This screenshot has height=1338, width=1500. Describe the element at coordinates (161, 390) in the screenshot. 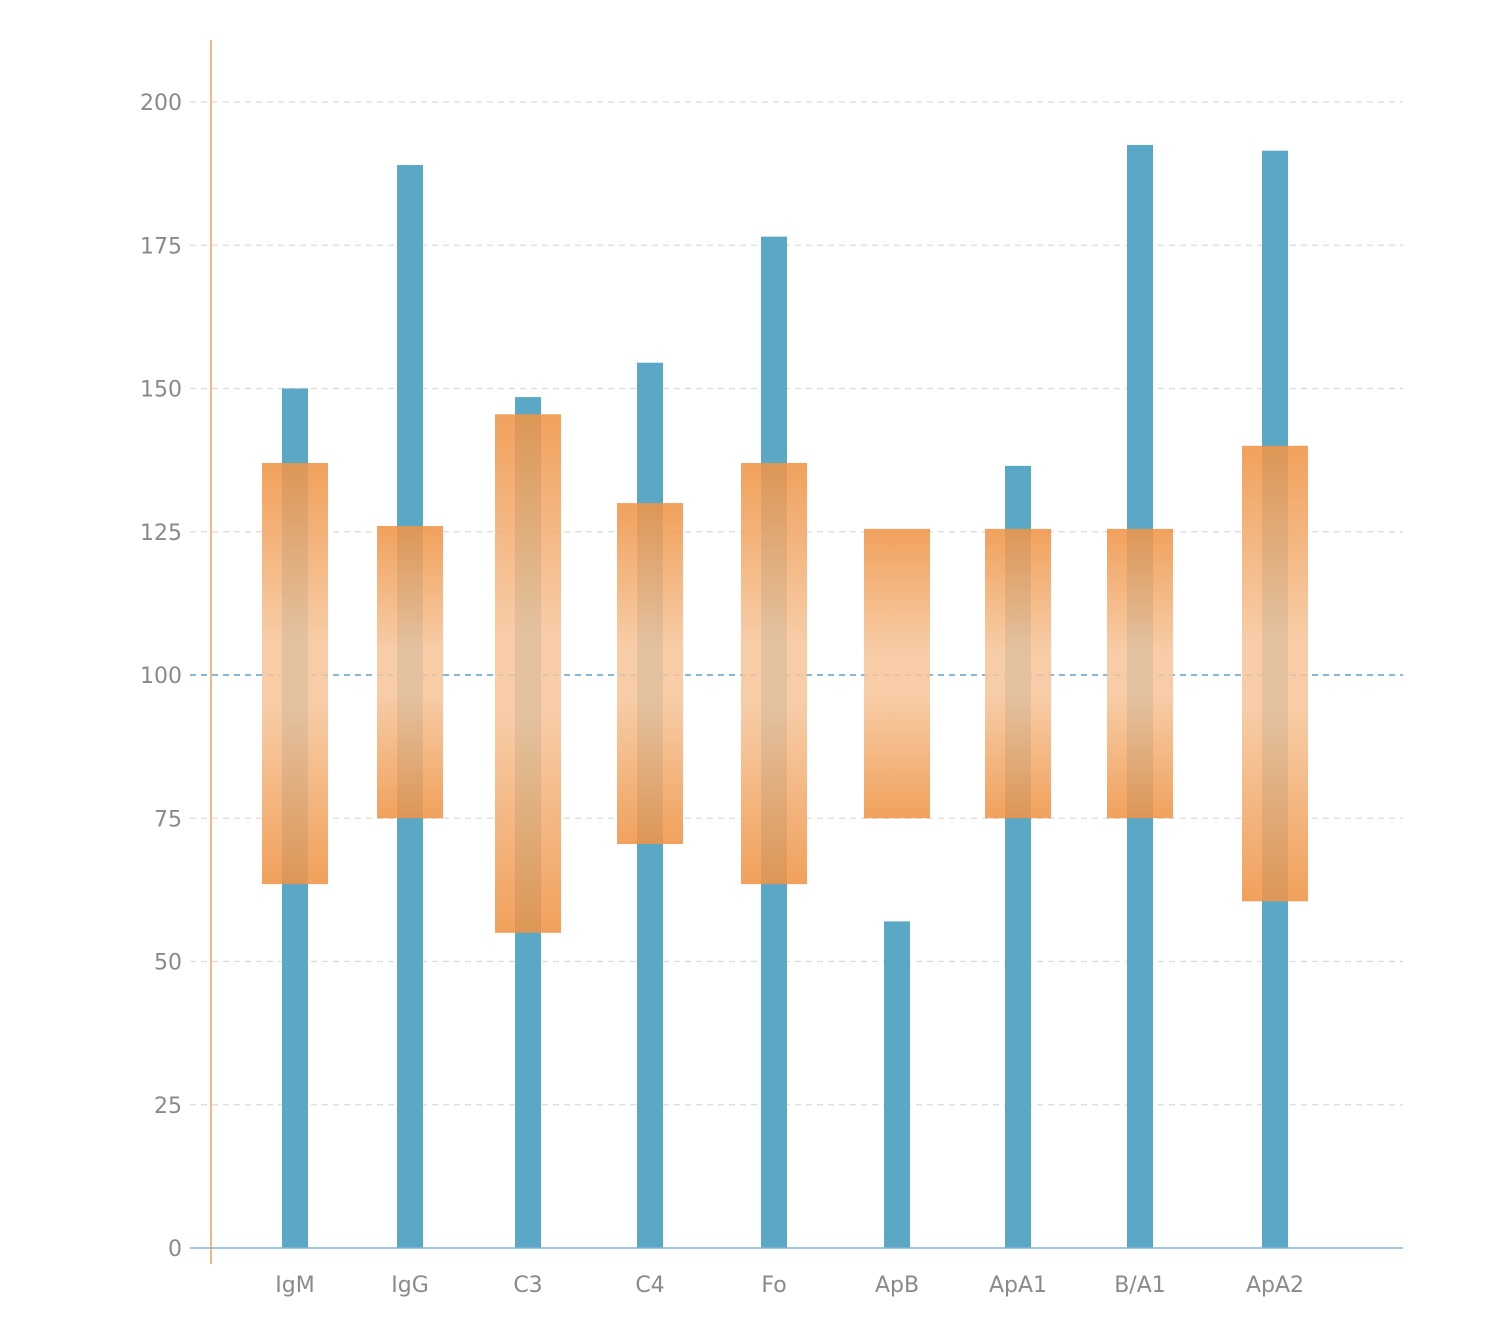

I see `y-tick-label: 150` at that location.